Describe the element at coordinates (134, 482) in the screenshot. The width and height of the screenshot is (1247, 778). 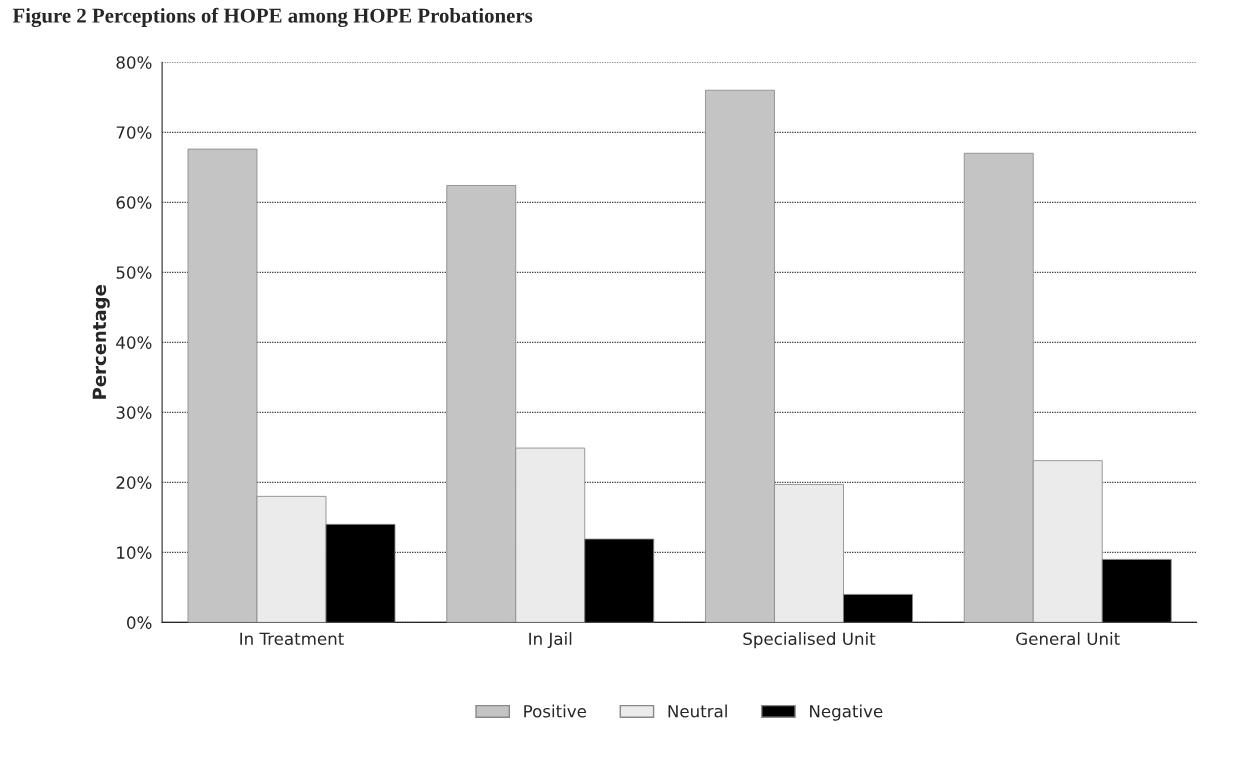
I see `y-tick-label: 20%` at that location.